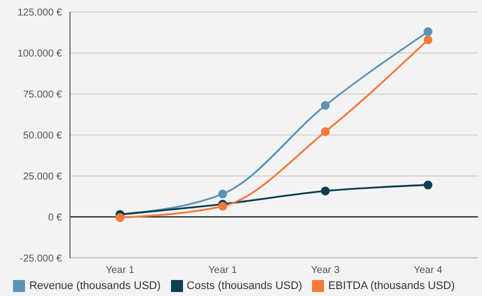 The height and width of the screenshot is (296, 482). What do you see at coordinates (40, 13) in the screenshot?
I see `y-tick-label: 125.000 €` at bounding box center [40, 13].